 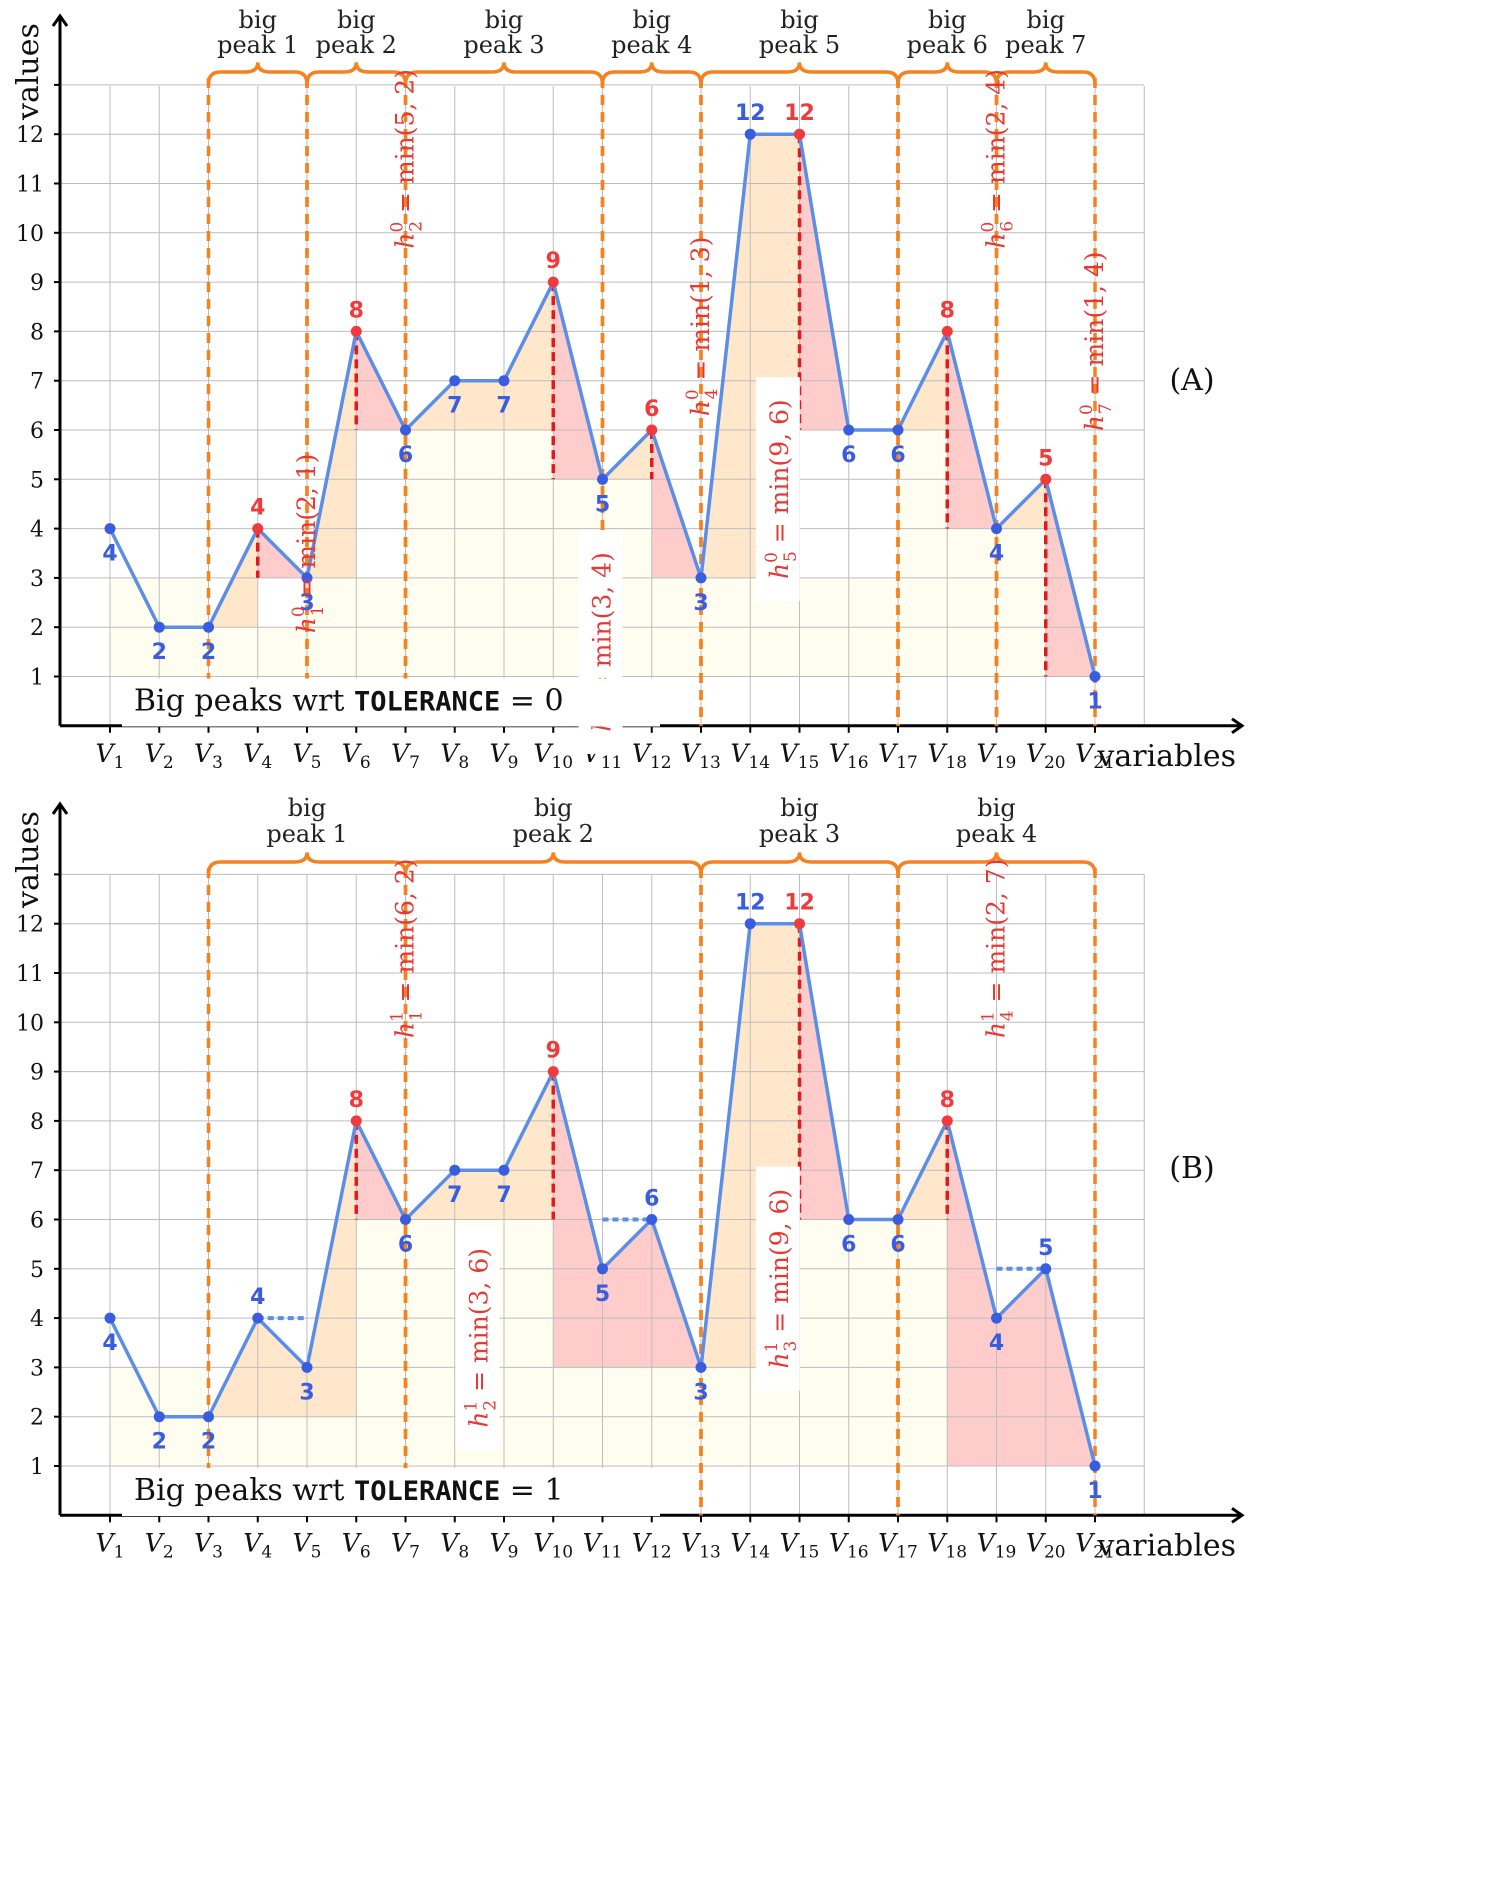 I want to click on height-label: h01 = min(2, 1), so click(x=308, y=544).